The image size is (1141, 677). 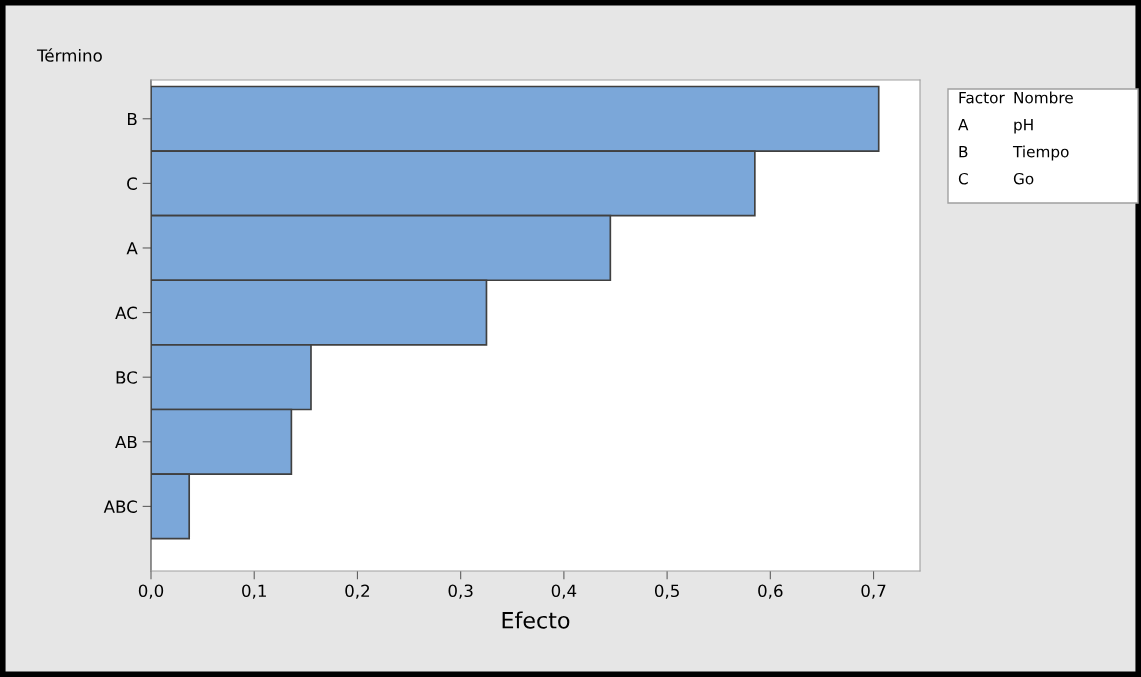 I want to click on x-tick-label: 0,0, so click(x=151, y=591).